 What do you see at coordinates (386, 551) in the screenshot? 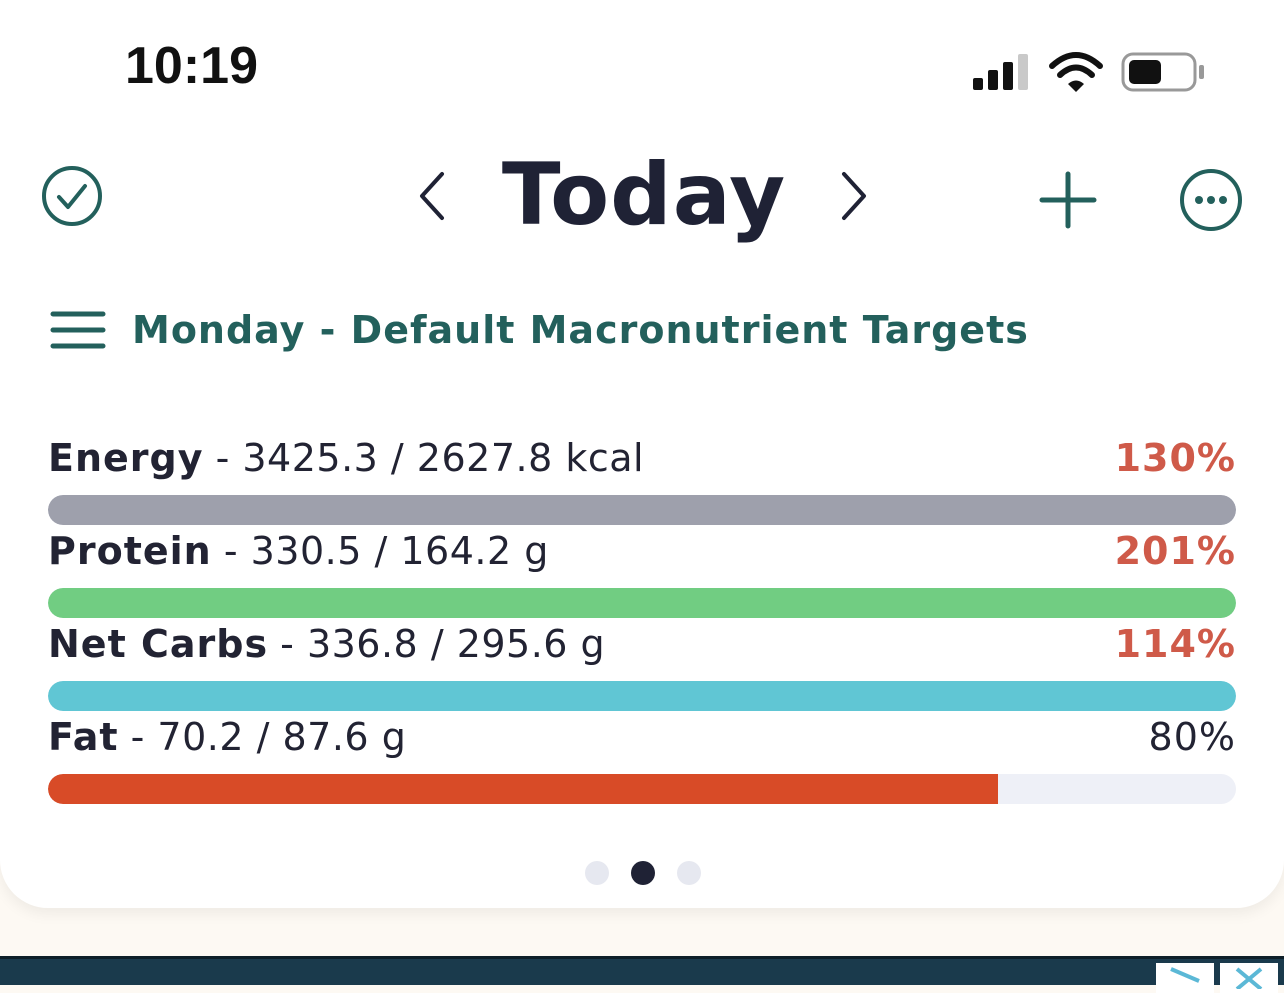
I see `macro-value: - 330.5 / 164.2 g` at bounding box center [386, 551].